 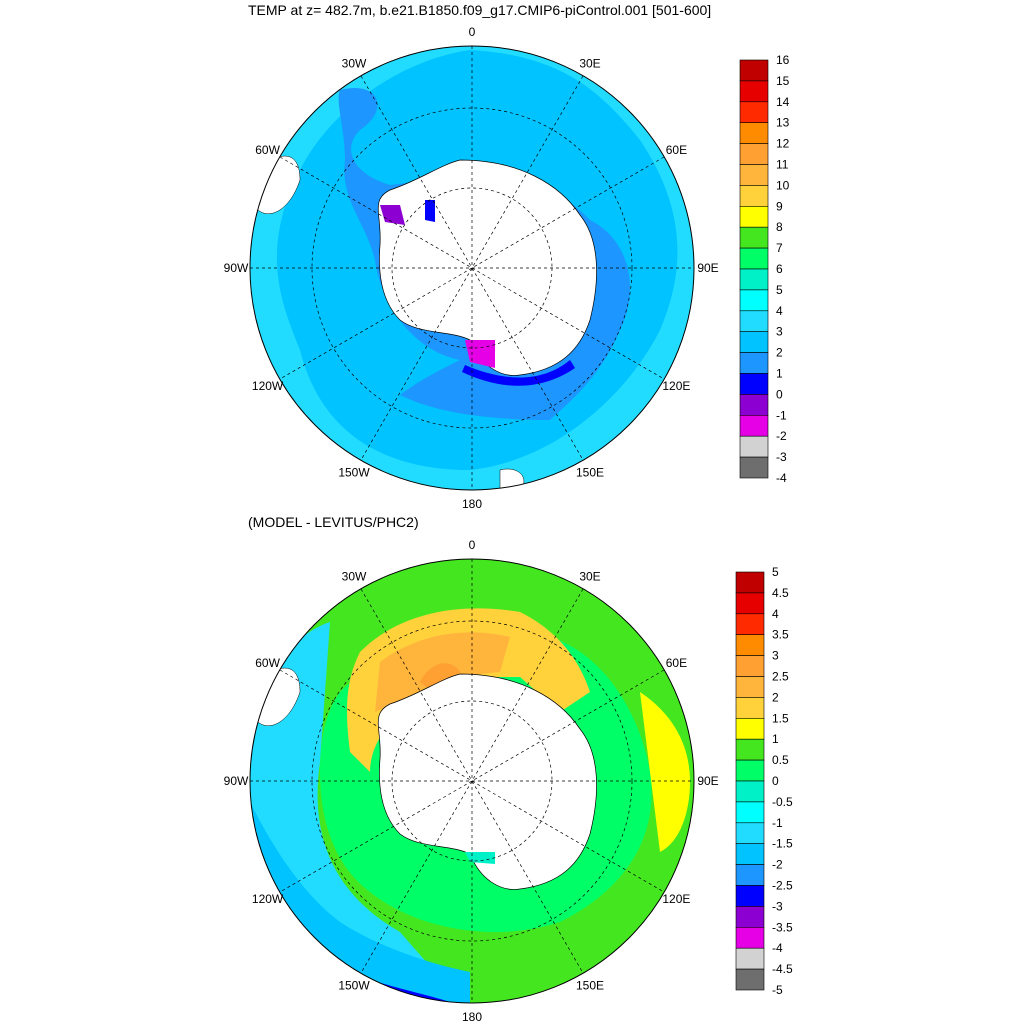 What do you see at coordinates (782, 165) in the screenshot?
I see `colorbar-label: 11` at bounding box center [782, 165].